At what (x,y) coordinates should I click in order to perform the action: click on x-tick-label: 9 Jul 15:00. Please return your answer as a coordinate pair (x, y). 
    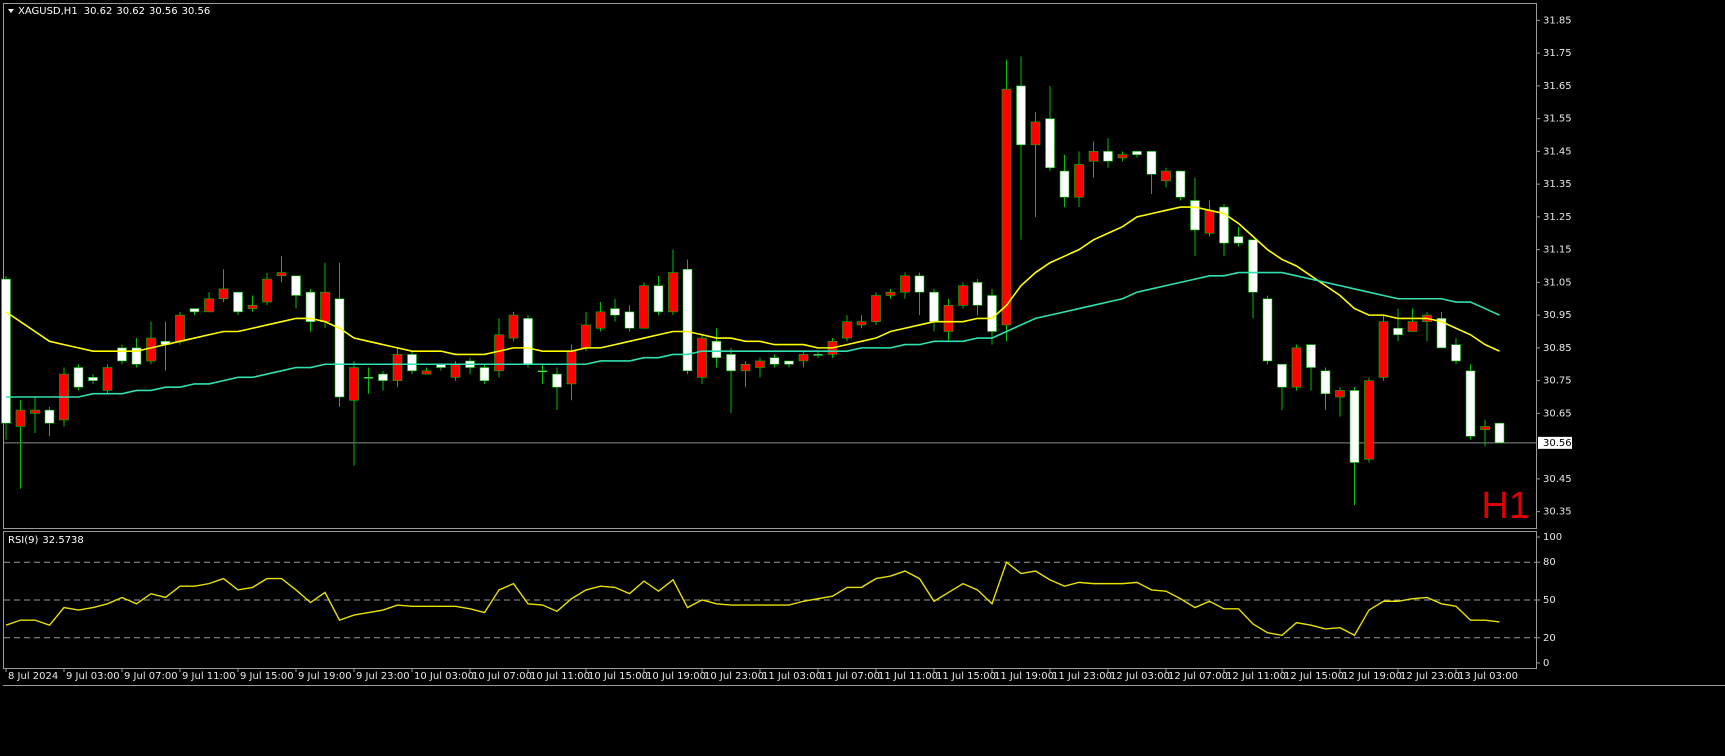
    Looking at the image, I should click on (267, 676).